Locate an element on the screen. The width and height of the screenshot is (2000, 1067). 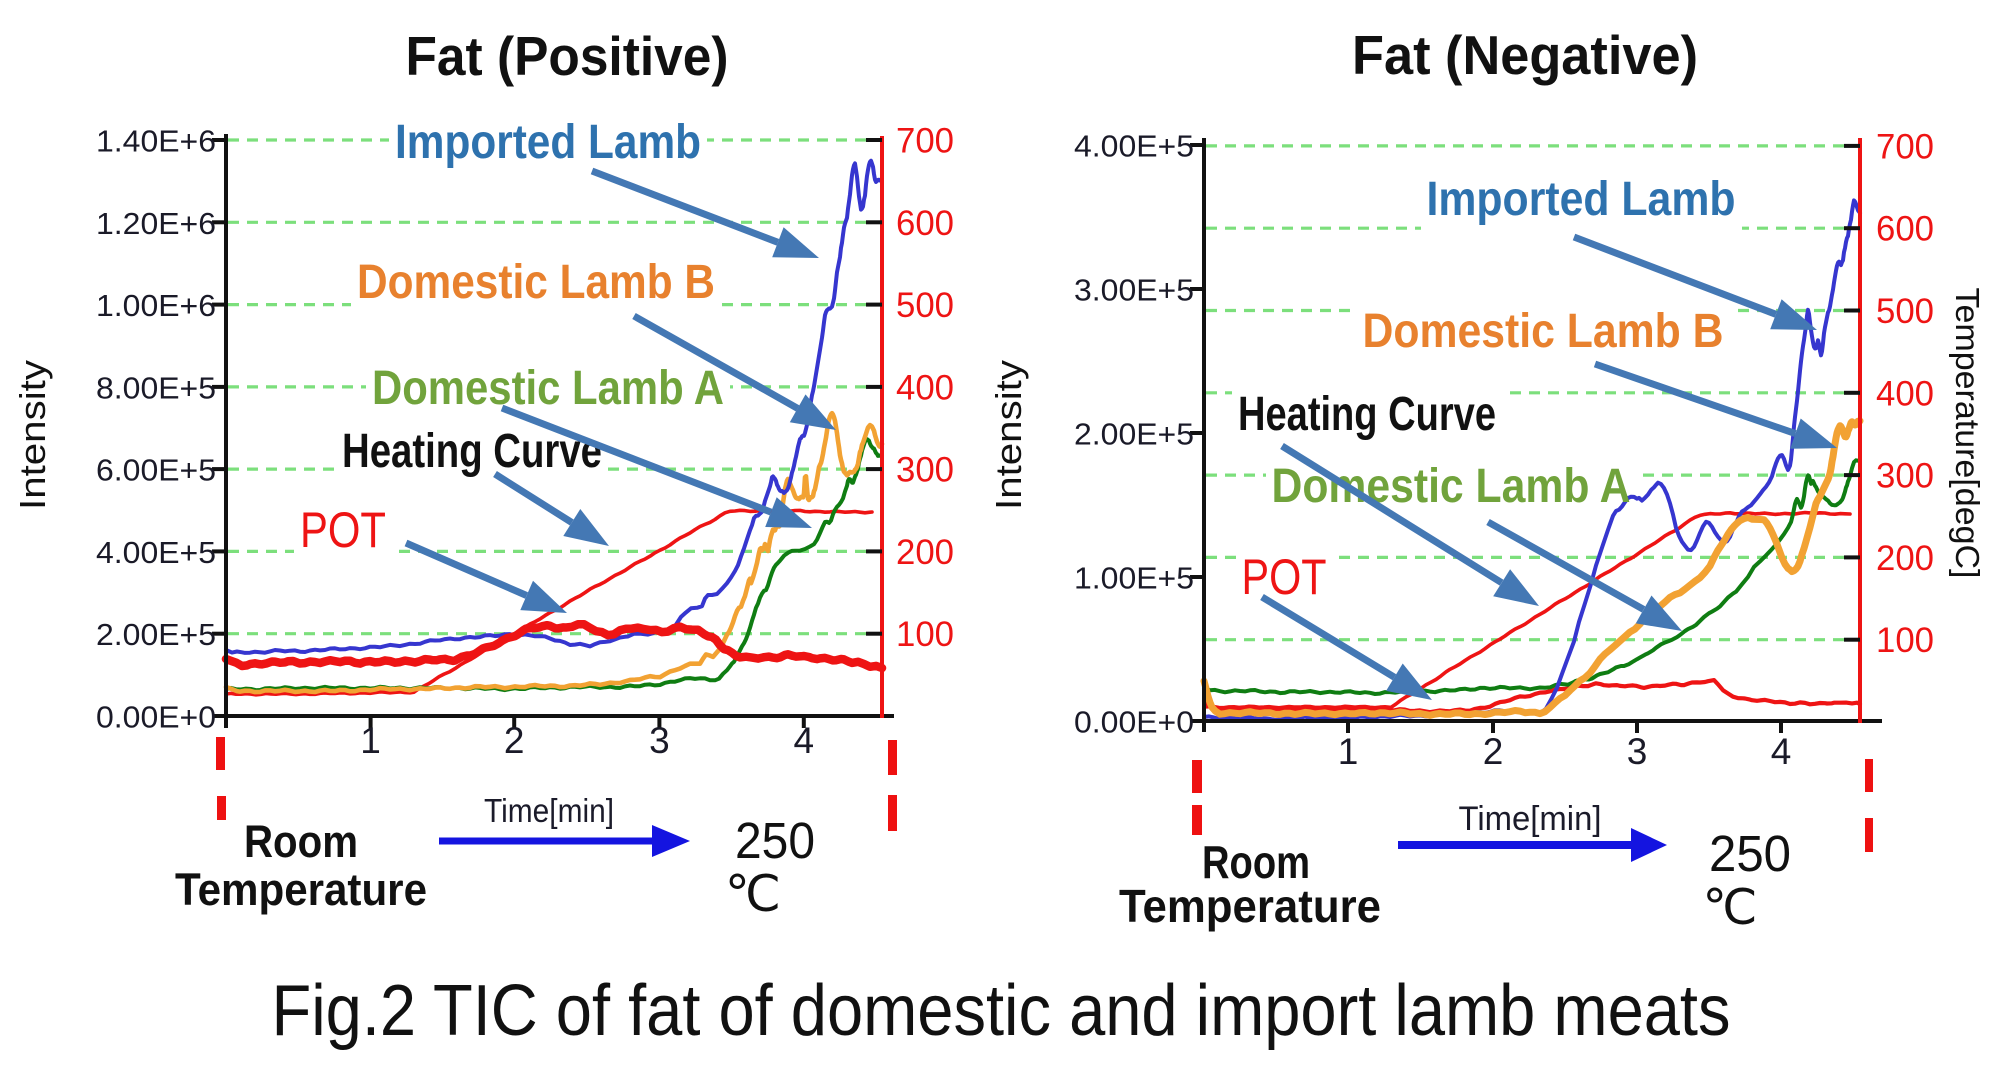
svg-text: 1.20E+6 is located at coordinates (156, 223).